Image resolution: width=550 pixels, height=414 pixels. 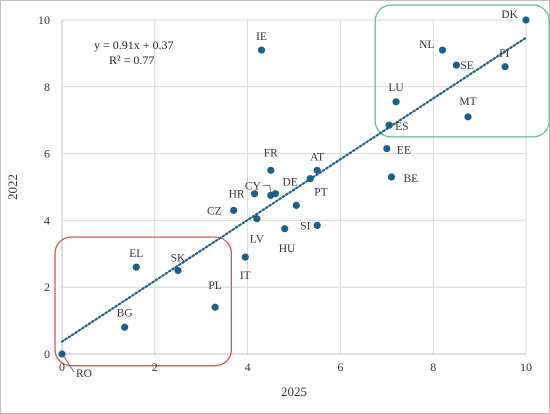 What do you see at coordinates (214, 211) in the screenshot?
I see `point-label-cz: CZ` at bounding box center [214, 211].